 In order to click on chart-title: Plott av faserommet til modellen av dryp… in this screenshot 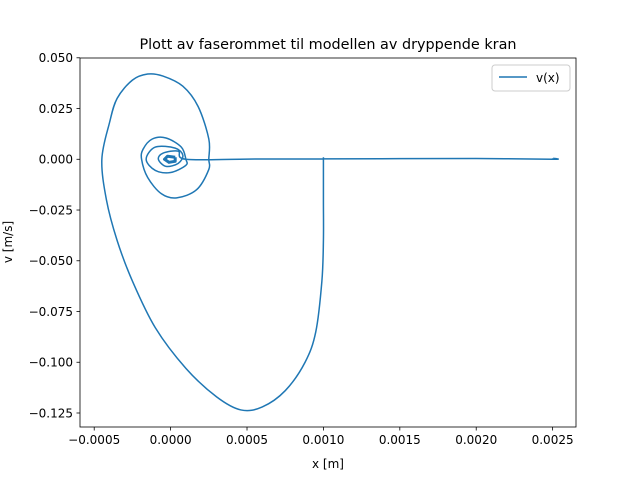, I will do `click(327, 45)`.